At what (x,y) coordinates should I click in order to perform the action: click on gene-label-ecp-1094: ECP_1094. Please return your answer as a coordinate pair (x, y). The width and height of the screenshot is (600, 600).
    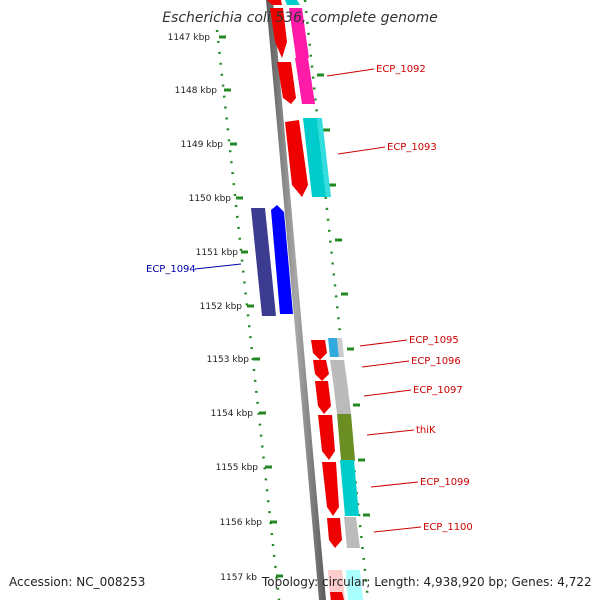
    Looking at the image, I should click on (171, 269).